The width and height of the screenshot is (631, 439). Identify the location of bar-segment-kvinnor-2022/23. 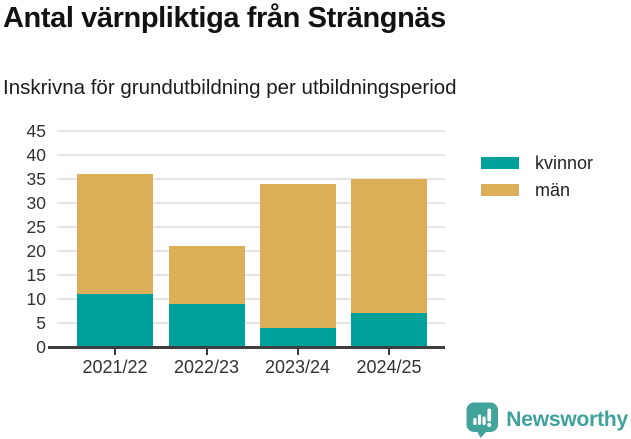
(206, 325).